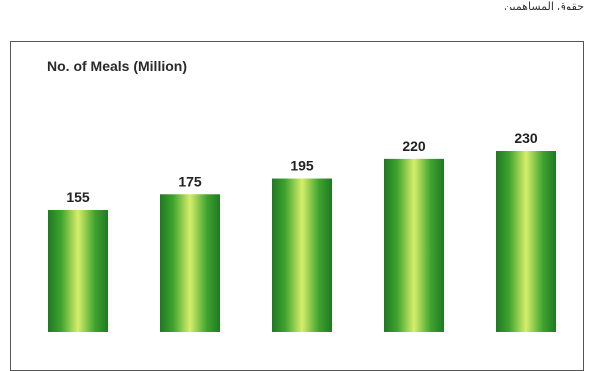 The width and height of the screenshot is (594, 371). What do you see at coordinates (78, 197) in the screenshot?
I see `bar-value-label-1: 155` at bounding box center [78, 197].